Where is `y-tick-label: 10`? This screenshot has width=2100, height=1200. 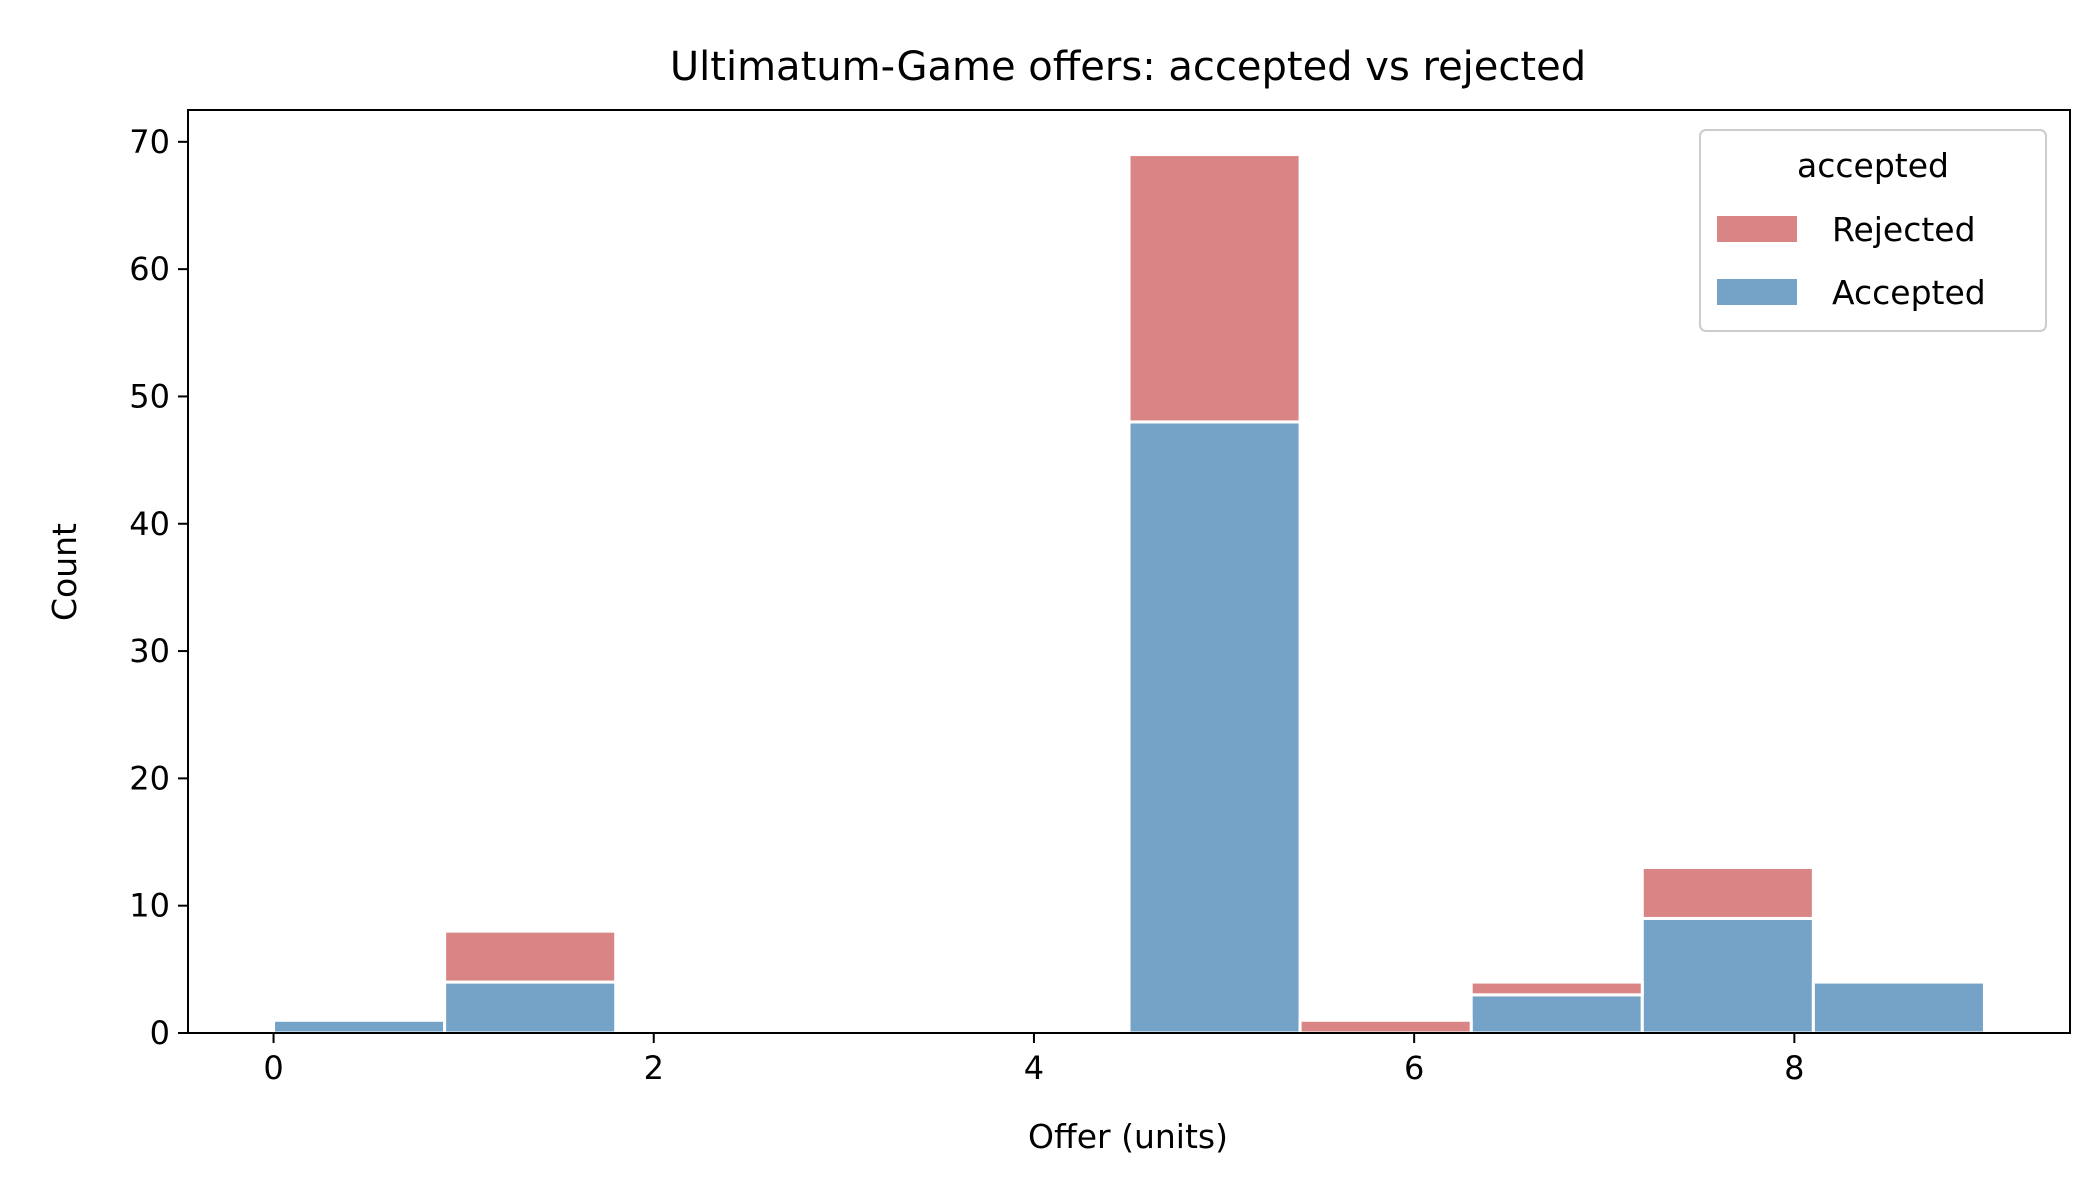 y-tick-label: 10 is located at coordinates (149, 906).